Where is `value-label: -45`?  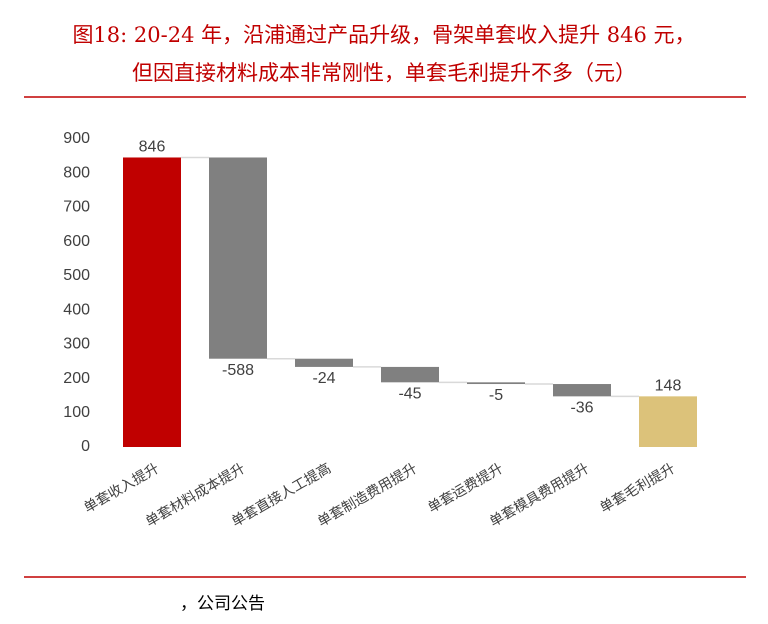
value-label: -45 is located at coordinates (409, 394).